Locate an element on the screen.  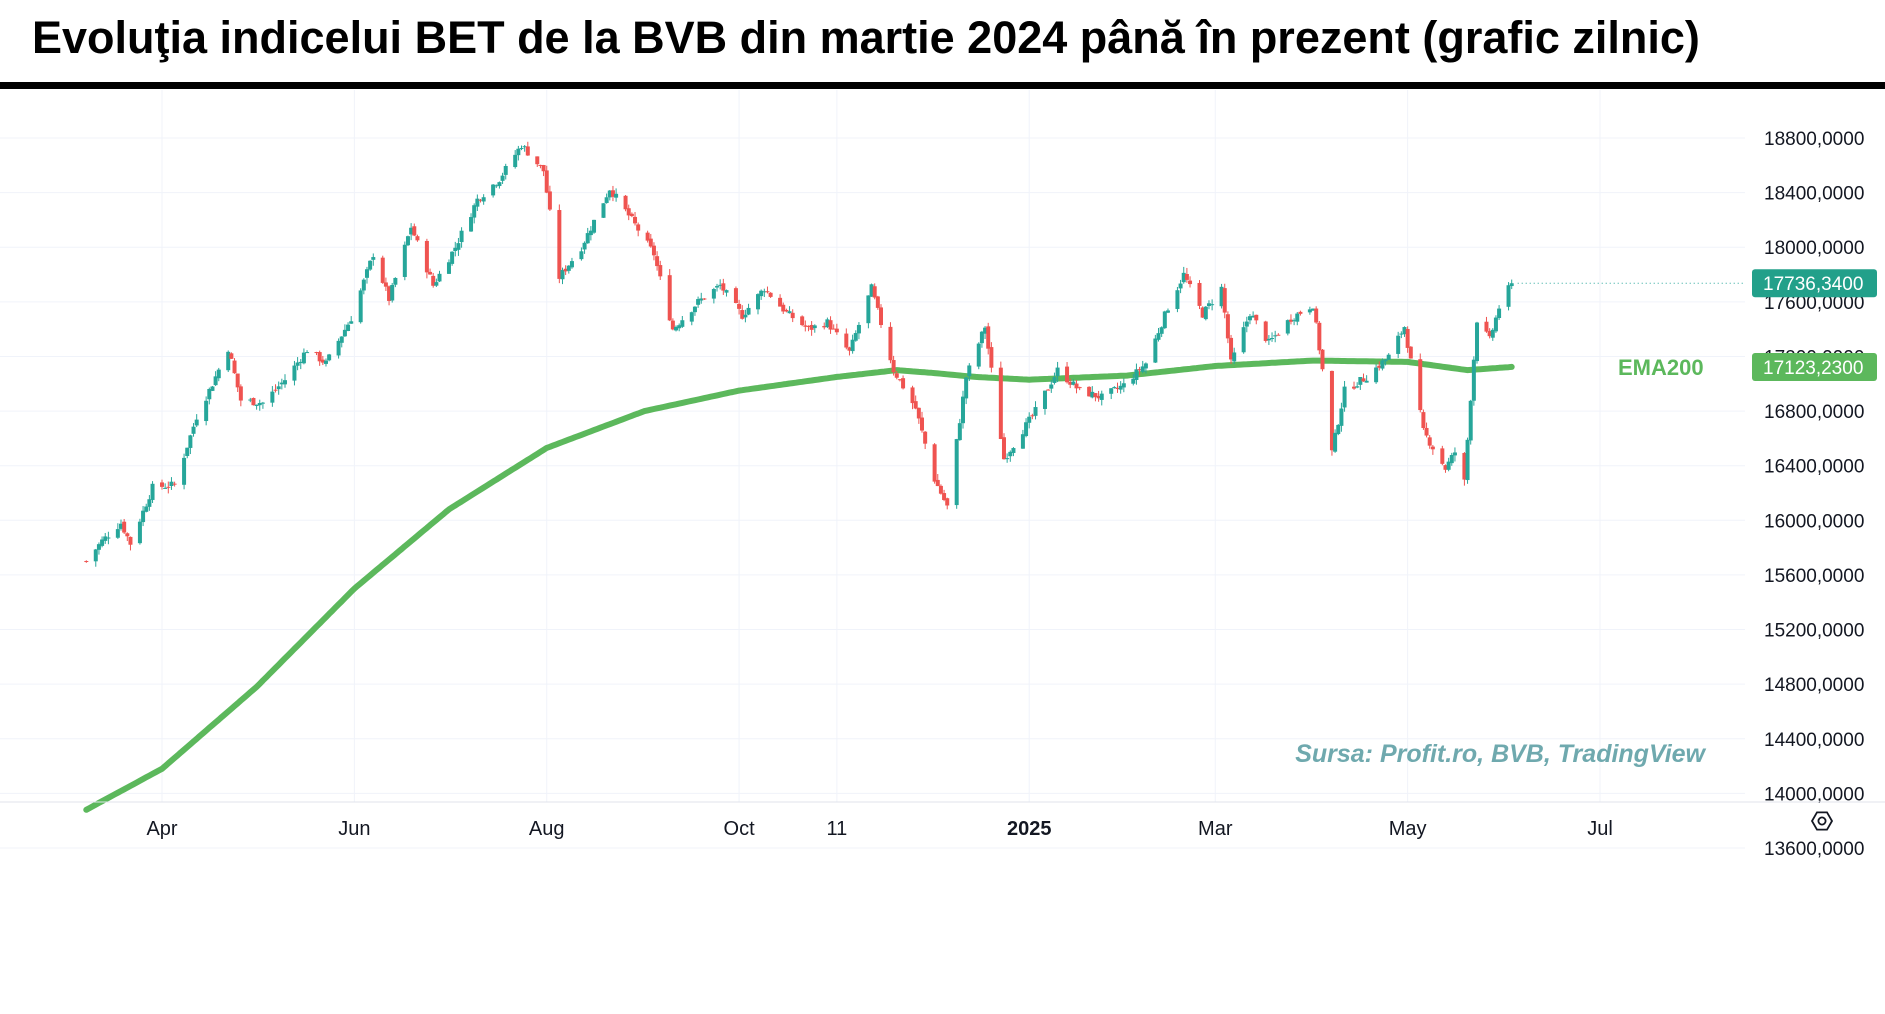
ema200-badge: 17123,2300 is located at coordinates (1814, 366).